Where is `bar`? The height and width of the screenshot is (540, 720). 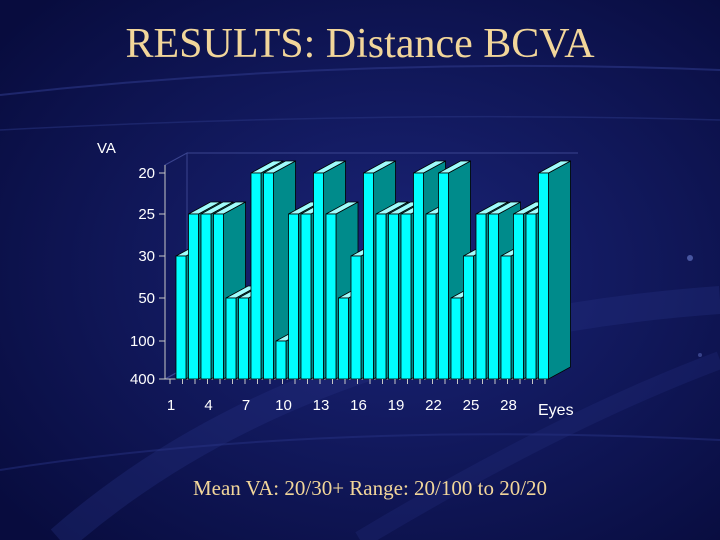 bar is located at coordinates (554, 270).